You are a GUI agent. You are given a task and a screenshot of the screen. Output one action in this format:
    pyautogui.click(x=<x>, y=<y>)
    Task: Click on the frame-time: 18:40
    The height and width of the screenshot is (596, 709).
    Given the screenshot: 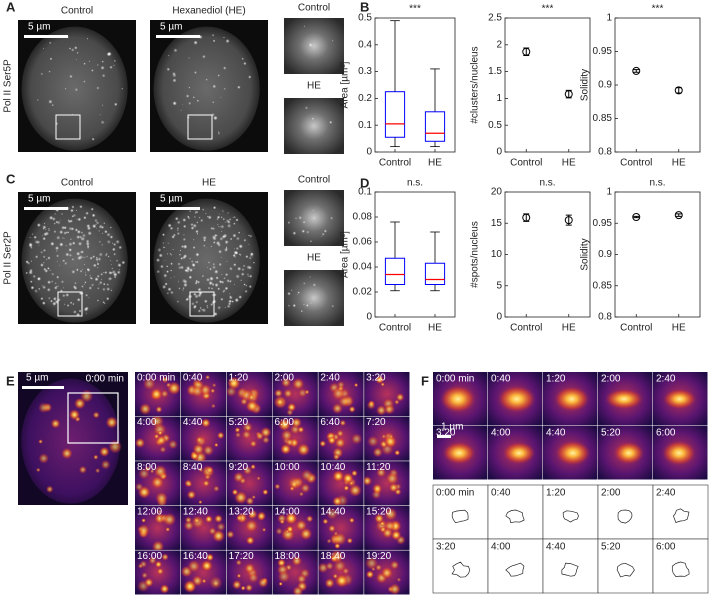 What is the action you would take?
    pyautogui.click(x=332, y=556)
    